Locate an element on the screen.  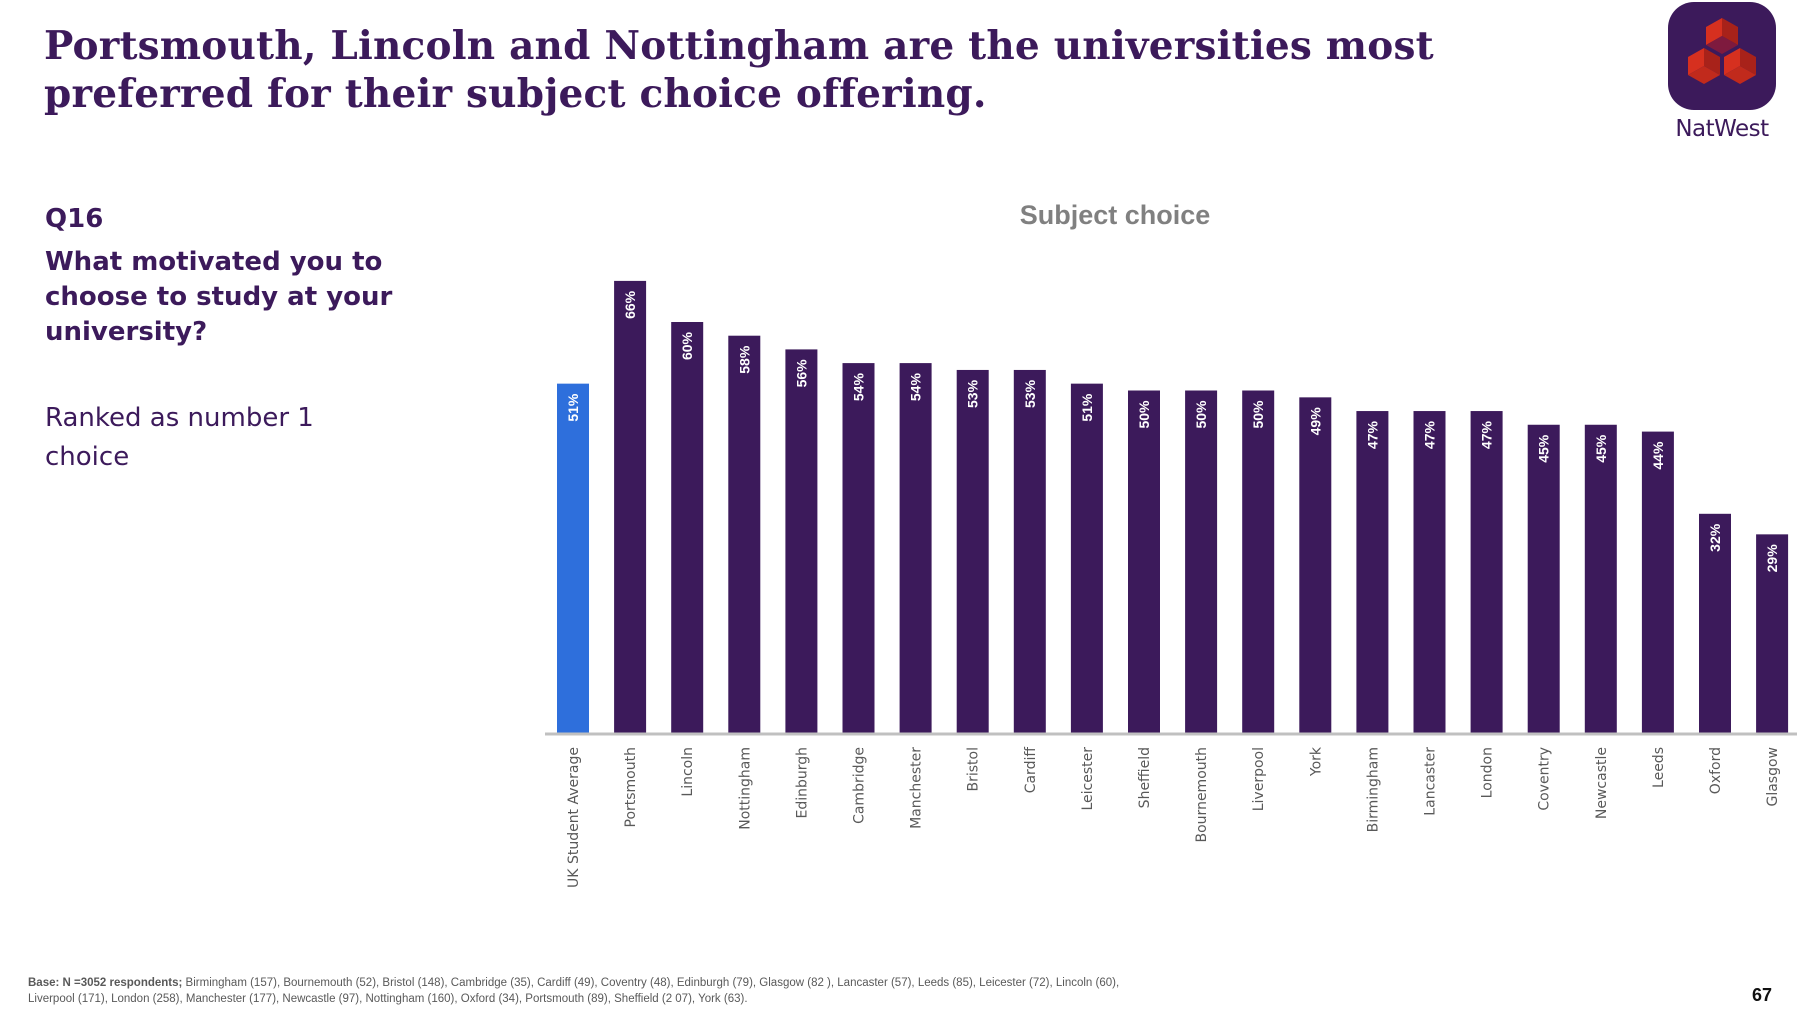
data-label-uk-student-average: 51% is located at coordinates (573, 407).